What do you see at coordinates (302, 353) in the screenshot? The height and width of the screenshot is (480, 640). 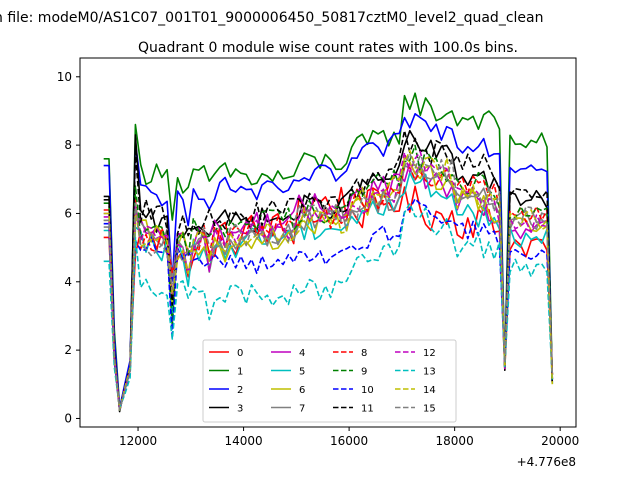 I see `legend-label-4: 4` at bounding box center [302, 353].